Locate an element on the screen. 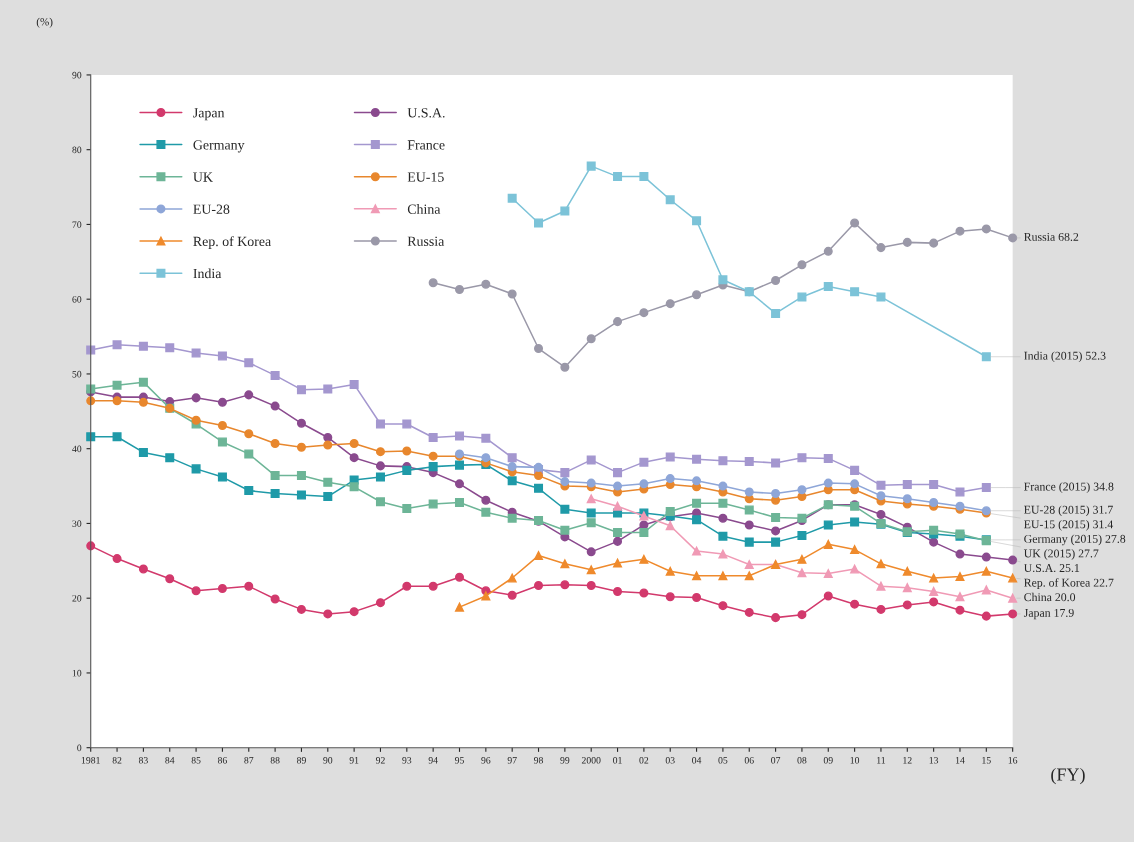 The width and height of the screenshot is (1134, 842). x-tick-label: 02 is located at coordinates (644, 760).